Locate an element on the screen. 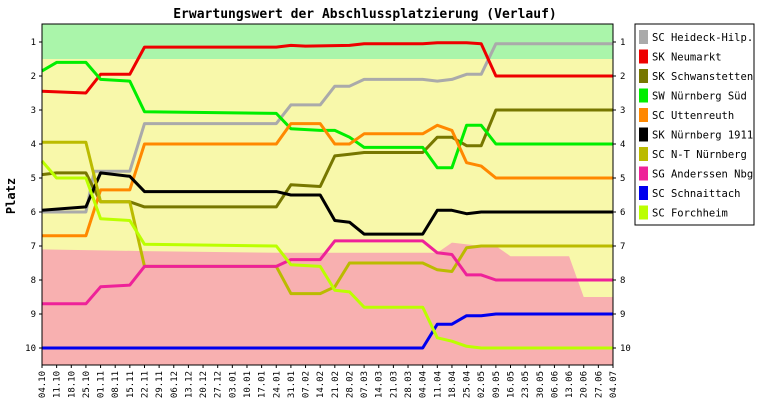 This screenshot has width=760, height=400. legend-label: SC Heideck-Hilp. is located at coordinates (702, 38).